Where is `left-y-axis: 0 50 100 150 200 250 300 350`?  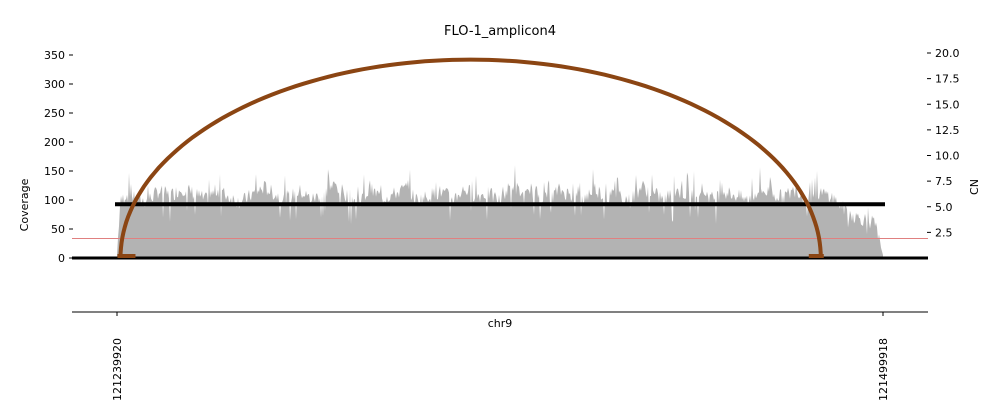 left-y-axis: 0 50 100 150 200 250 300 350 is located at coordinates (58, 157).